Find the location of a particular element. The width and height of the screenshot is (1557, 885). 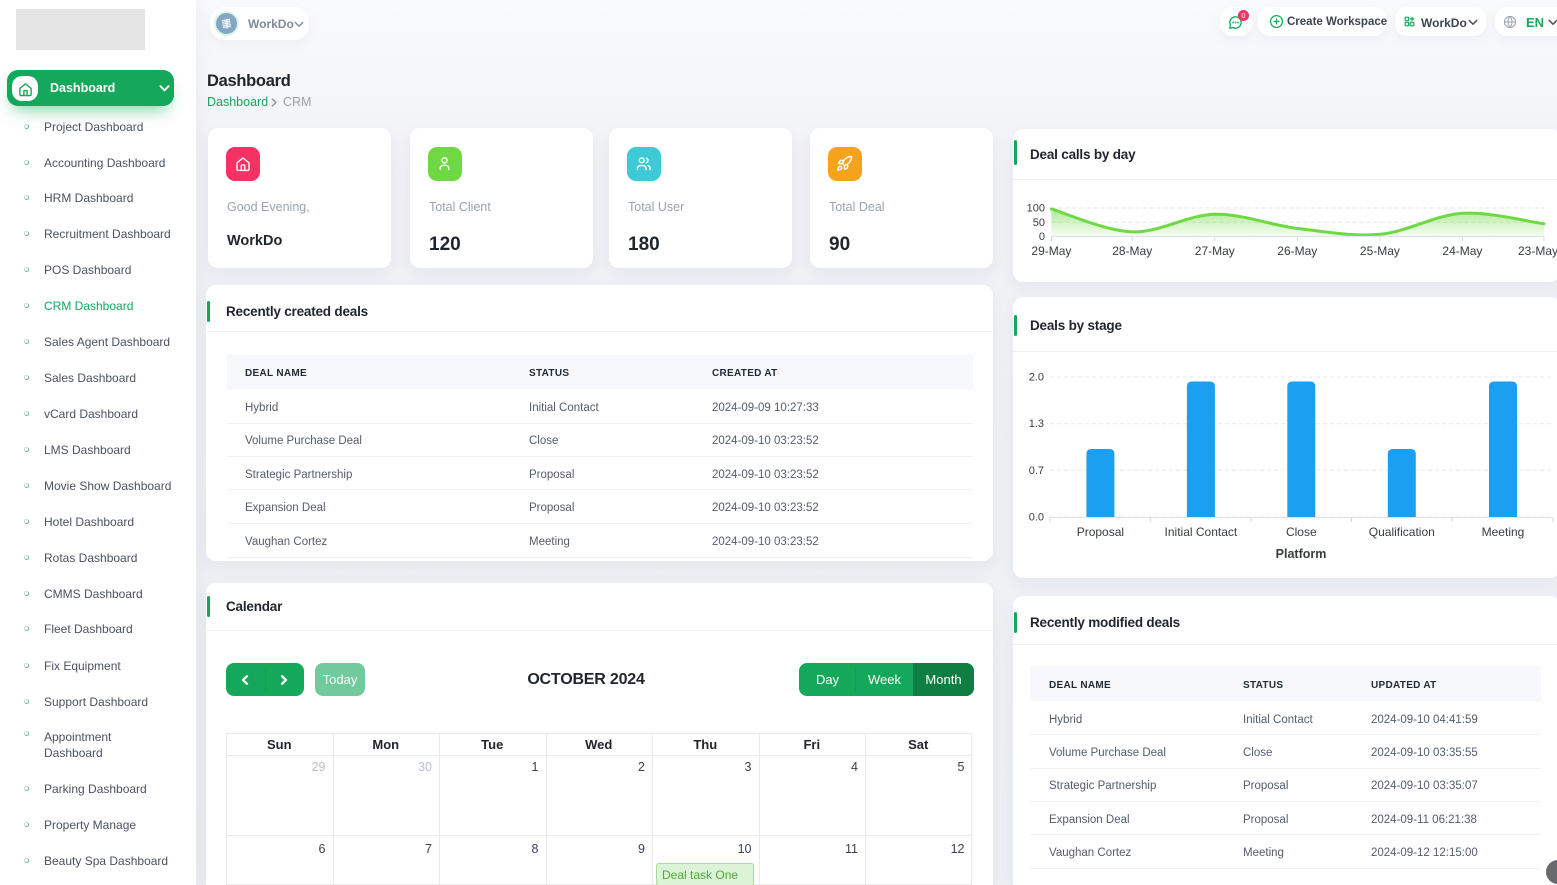

svg-text: 2.0 is located at coordinates (1036, 378).